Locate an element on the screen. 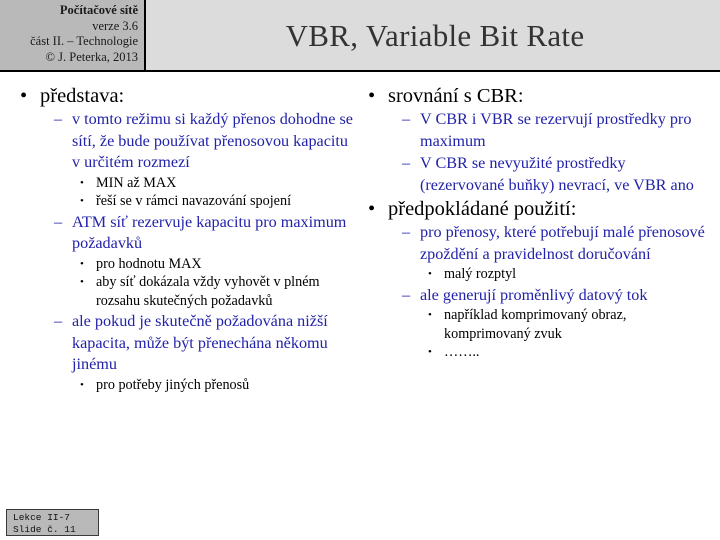 This screenshot has width=720, height=540. sublist-level-3: • pro potřeby jiných přenosů is located at coordinates (215, 385).